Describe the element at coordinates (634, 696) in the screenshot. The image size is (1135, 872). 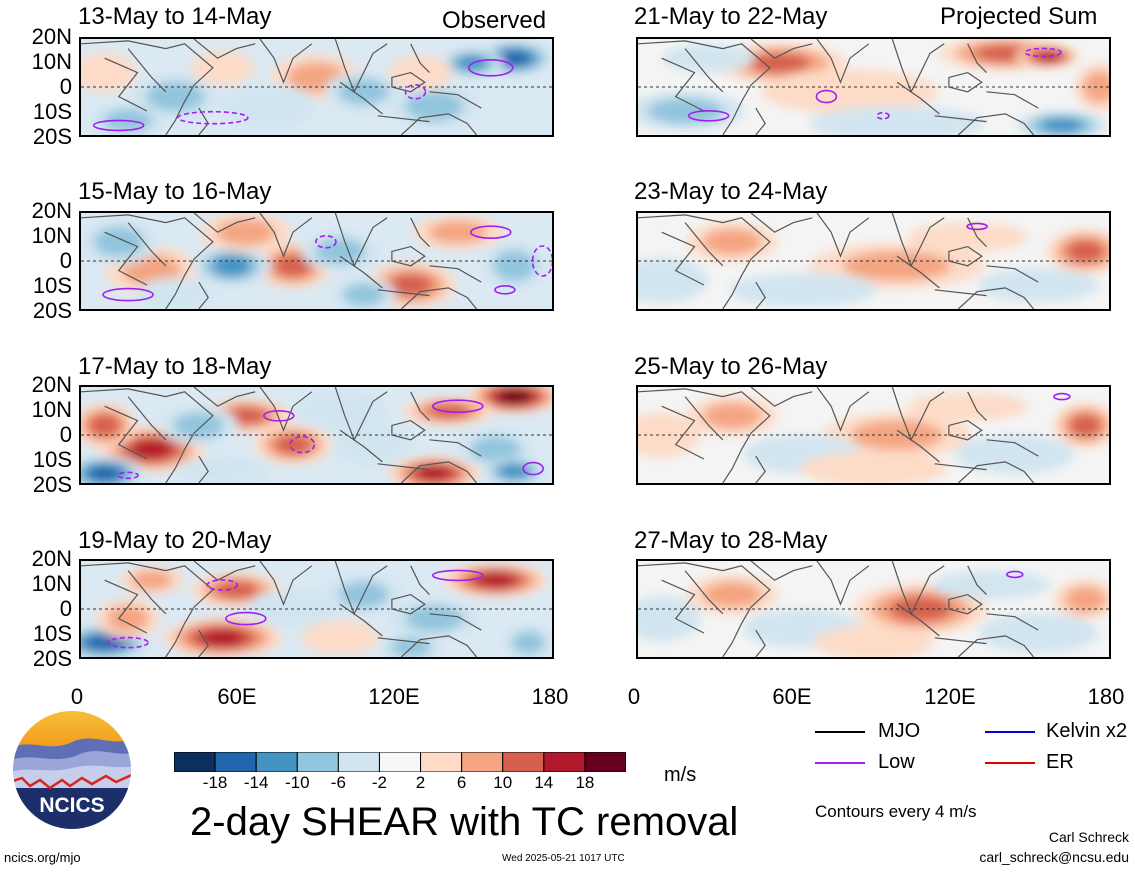
I see `lon-tick-0-right: 0` at that location.